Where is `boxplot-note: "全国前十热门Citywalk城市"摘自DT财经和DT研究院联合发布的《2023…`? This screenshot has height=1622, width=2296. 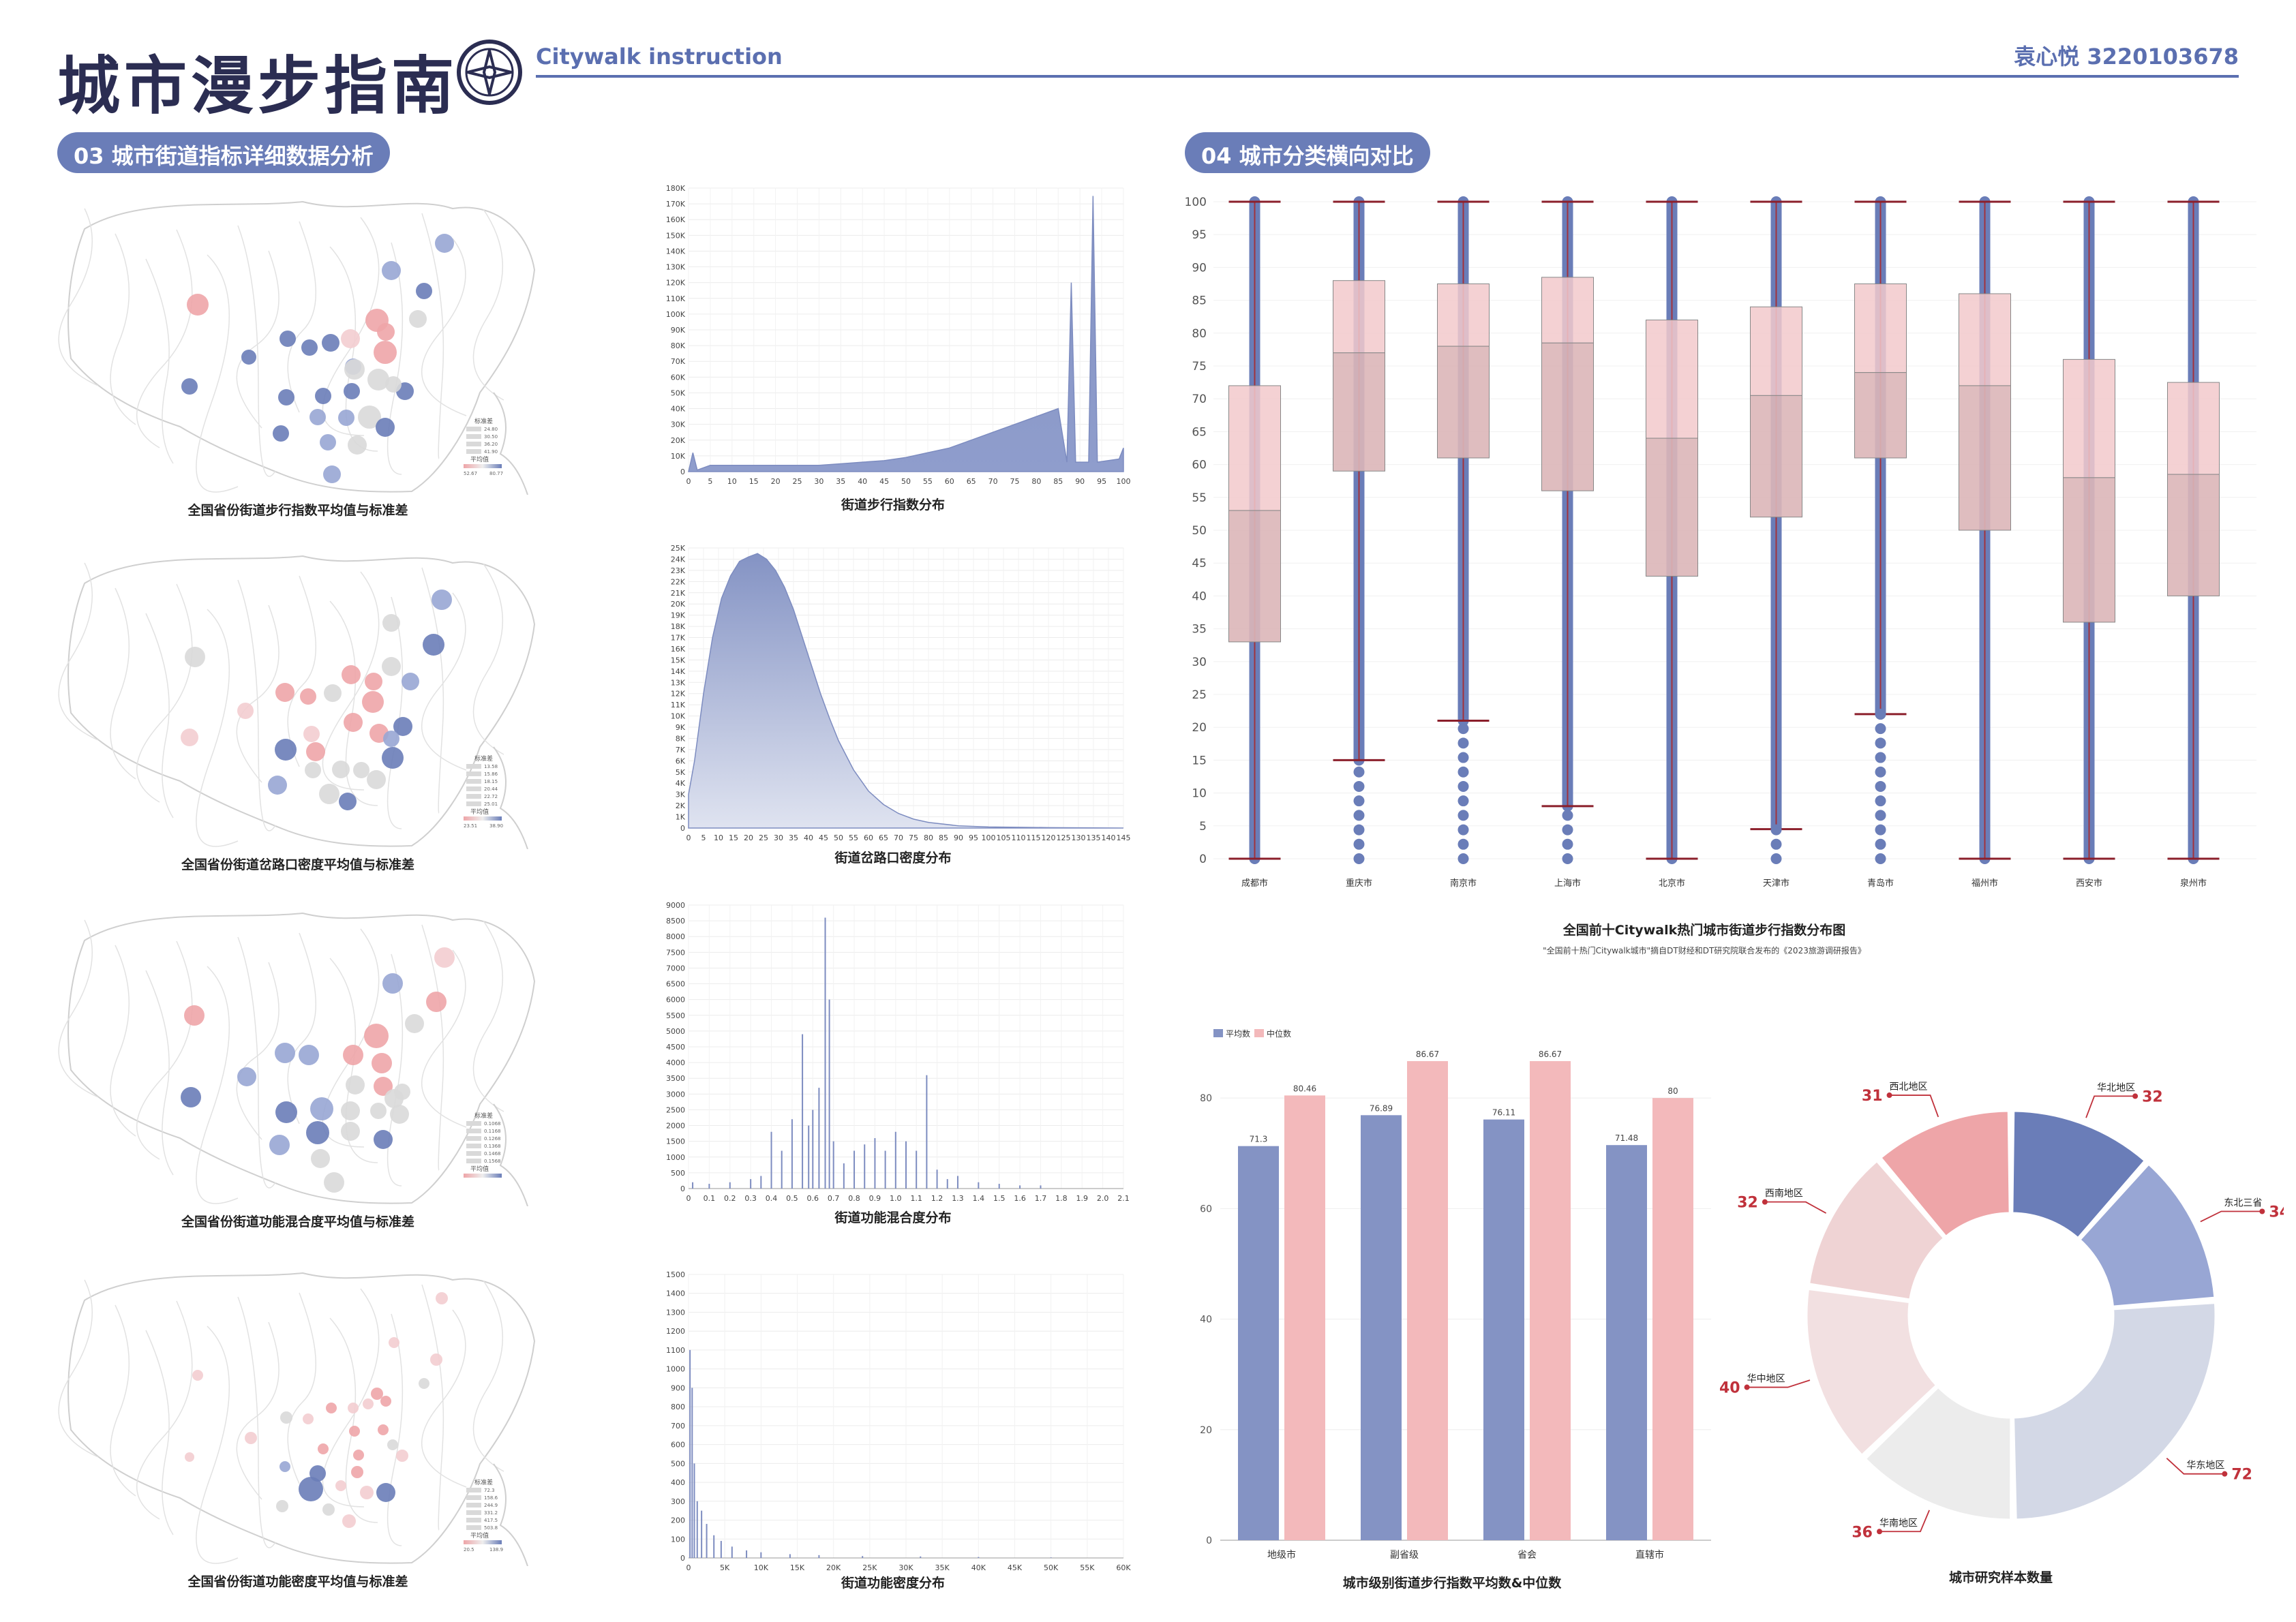 boxplot-note: "全国前十热门Citywalk城市"摘自DT财经和DT研究院联合发布的《2023… is located at coordinates (1704, 950).